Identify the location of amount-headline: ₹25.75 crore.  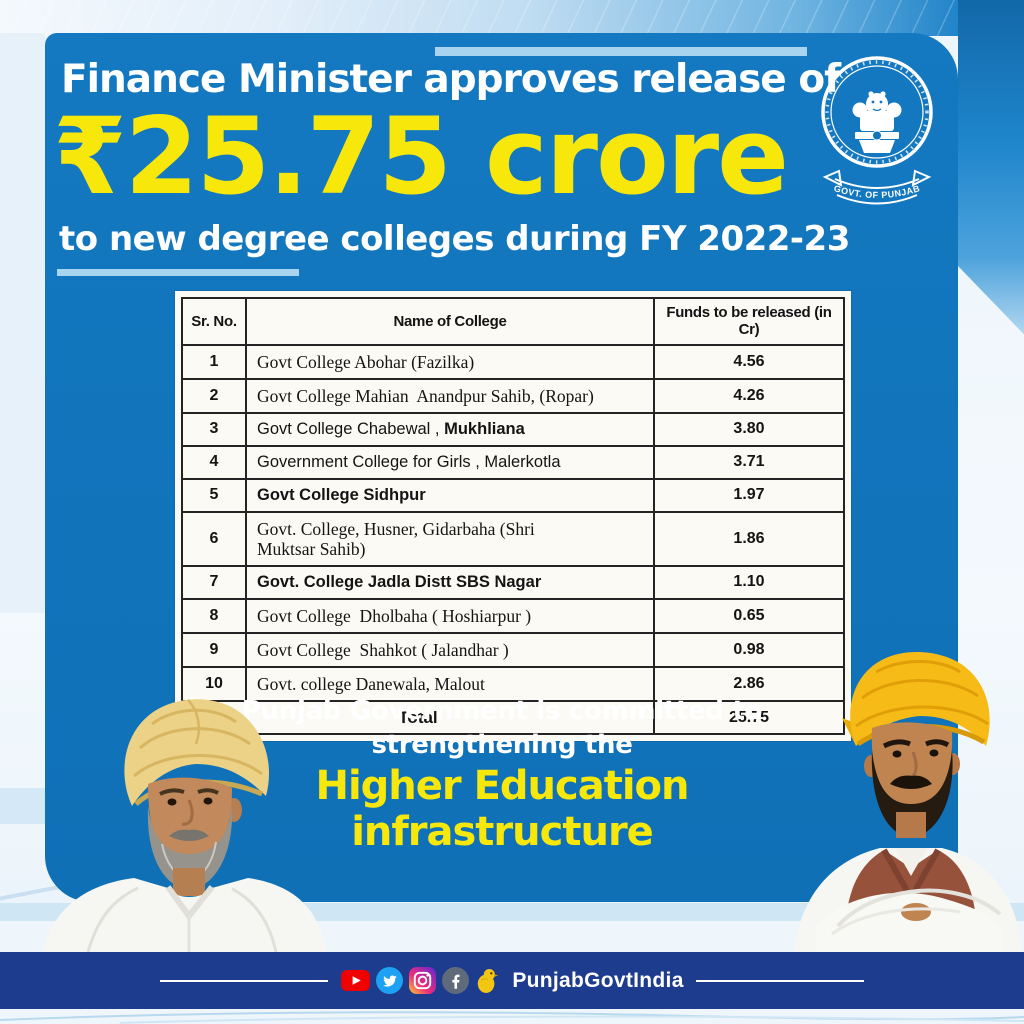
(421, 156).